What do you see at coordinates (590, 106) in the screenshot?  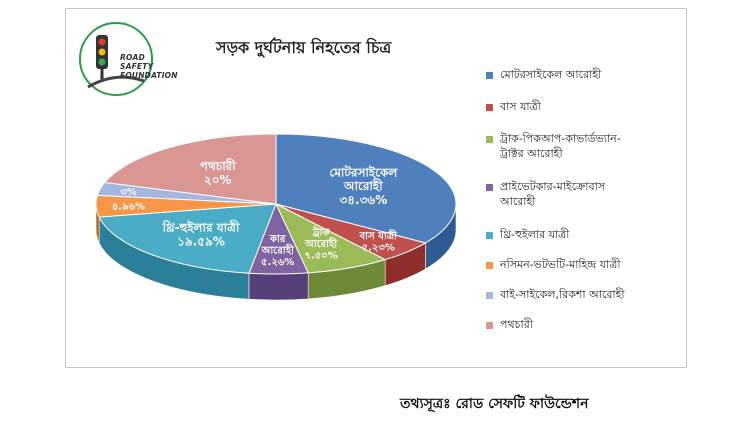 I see `legend-label: বাস যাত্রী` at bounding box center [590, 106].